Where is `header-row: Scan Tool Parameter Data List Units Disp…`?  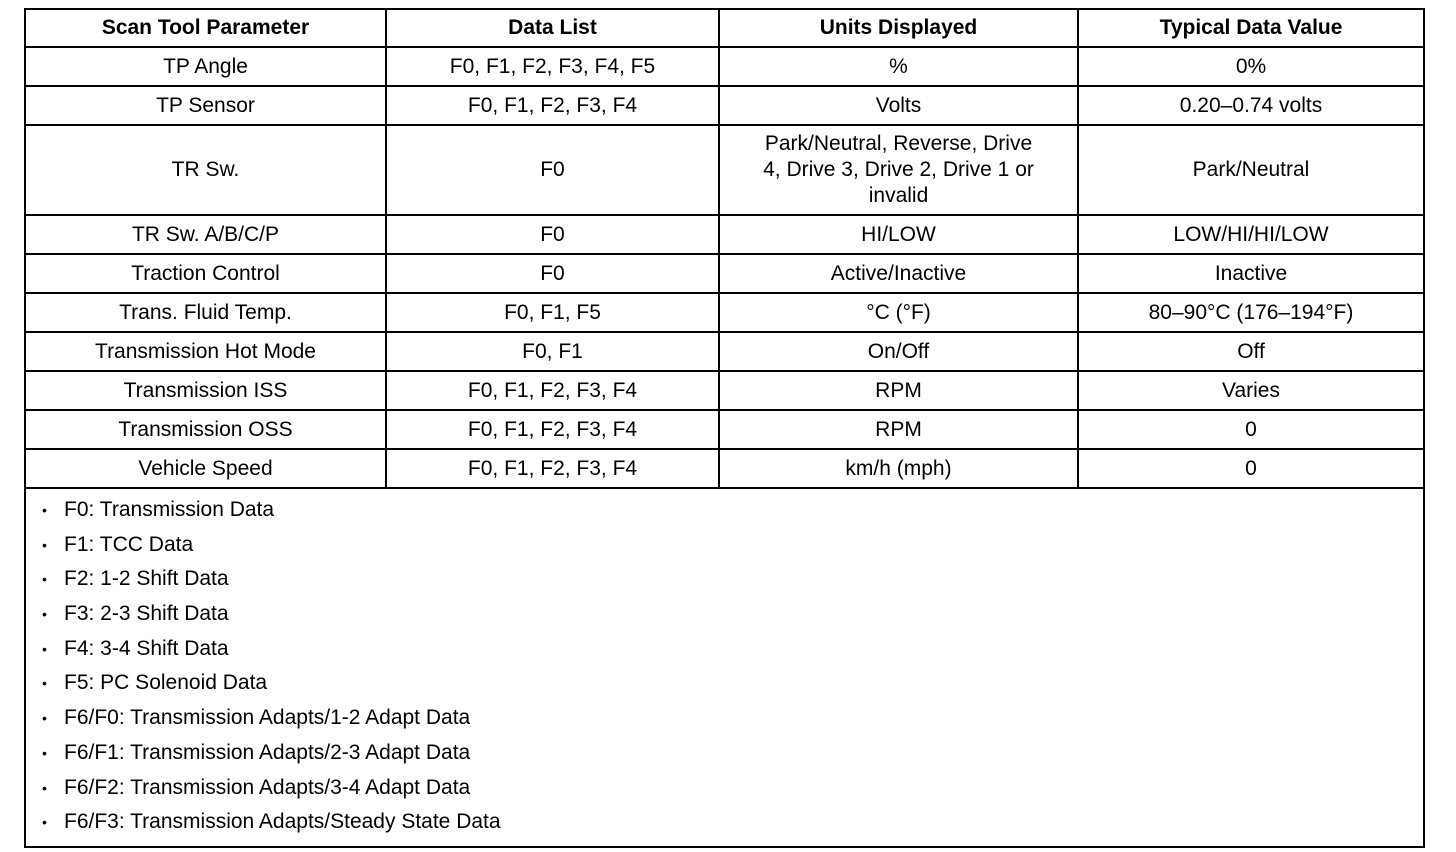
header-row: Scan Tool Parameter Data List Units Disp… is located at coordinates (724, 28).